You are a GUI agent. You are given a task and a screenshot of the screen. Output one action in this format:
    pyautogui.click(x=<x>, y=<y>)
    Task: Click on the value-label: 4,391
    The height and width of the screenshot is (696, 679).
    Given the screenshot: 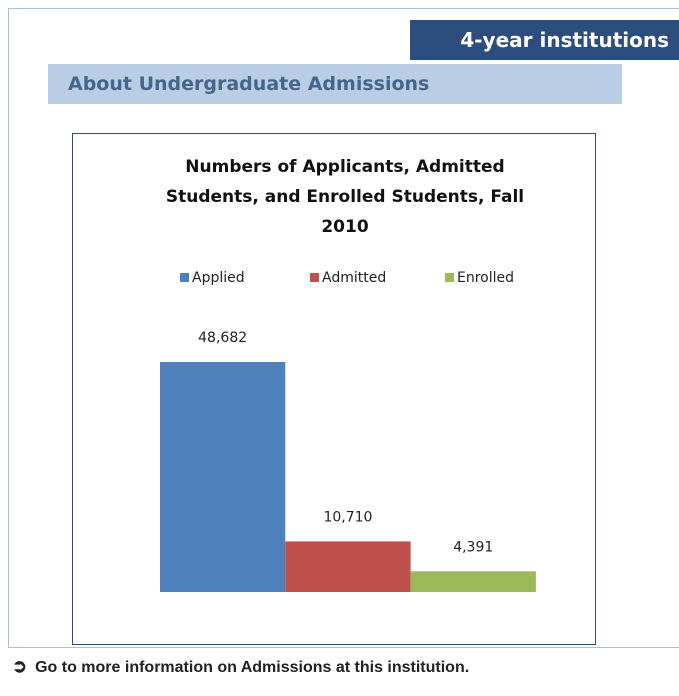 What is the action you would take?
    pyautogui.click(x=473, y=547)
    